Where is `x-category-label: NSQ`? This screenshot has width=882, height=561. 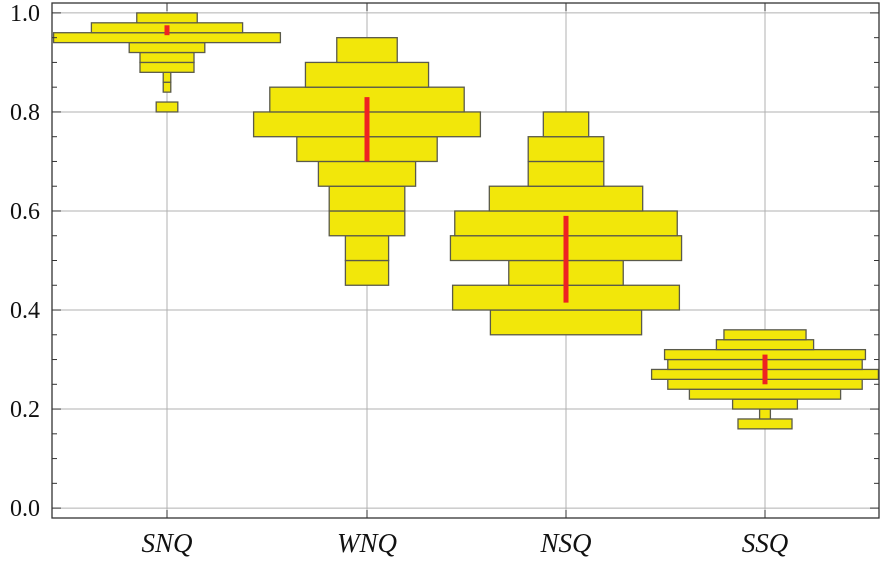
x-category-label: NSQ is located at coordinates (565, 543).